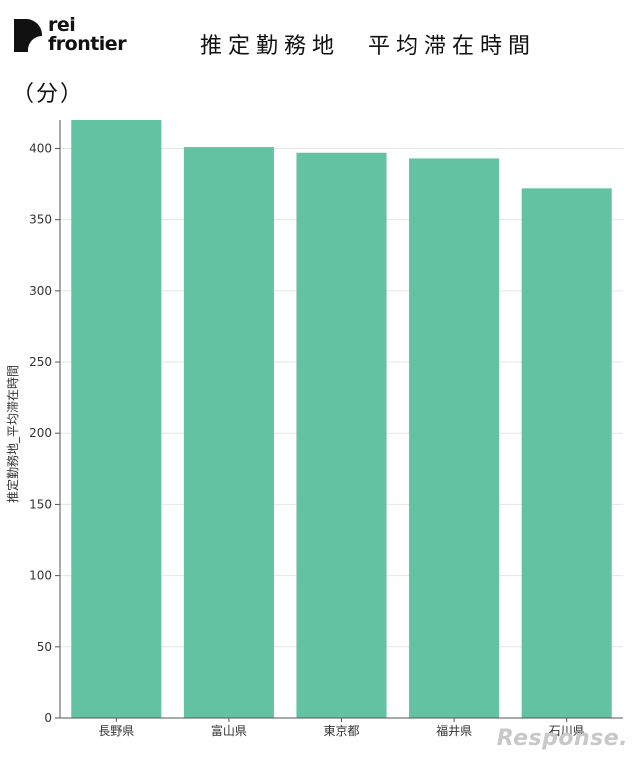 This screenshot has height=759, width=640. Describe the element at coordinates (40, 362) in the screenshot. I see `y-tick-label: 250` at that location.